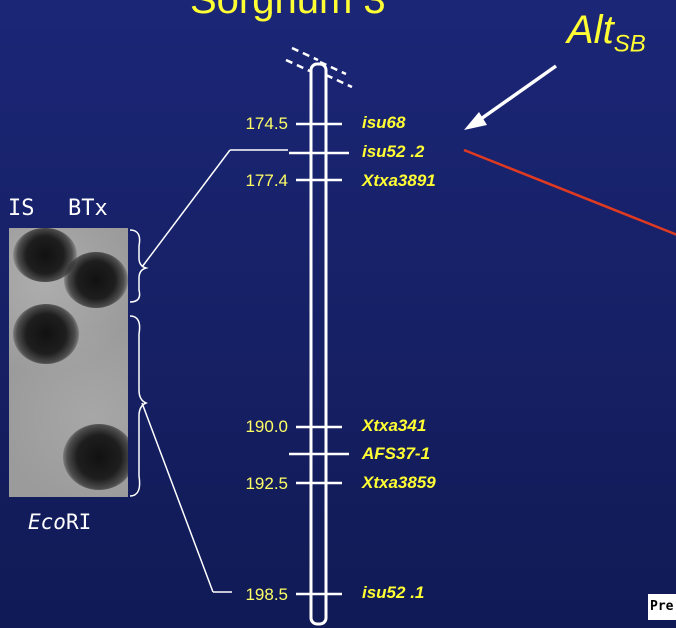  I want to click on marker-label: isu68, so click(384, 122).